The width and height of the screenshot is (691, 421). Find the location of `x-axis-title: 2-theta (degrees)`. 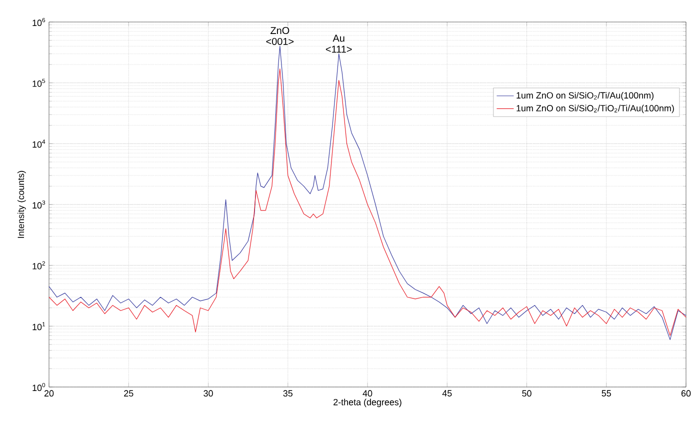

x-axis-title: 2-theta (degrees) is located at coordinates (368, 403).